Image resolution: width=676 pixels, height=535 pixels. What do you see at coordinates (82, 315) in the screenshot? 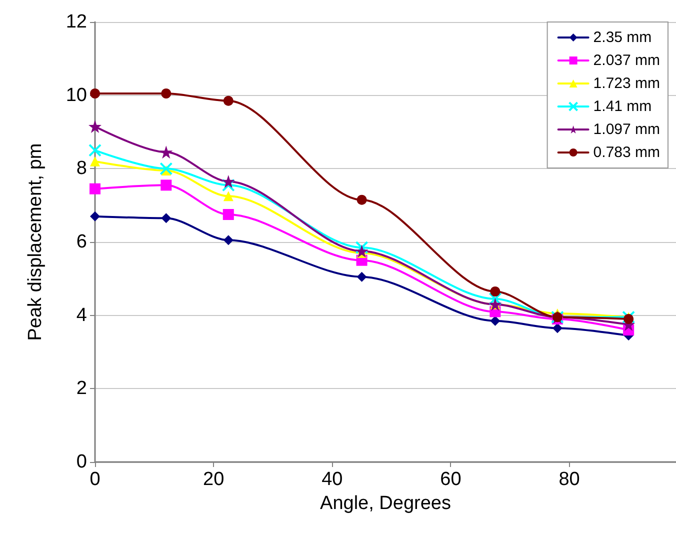
I see `y-tick-label: 4` at bounding box center [82, 315].